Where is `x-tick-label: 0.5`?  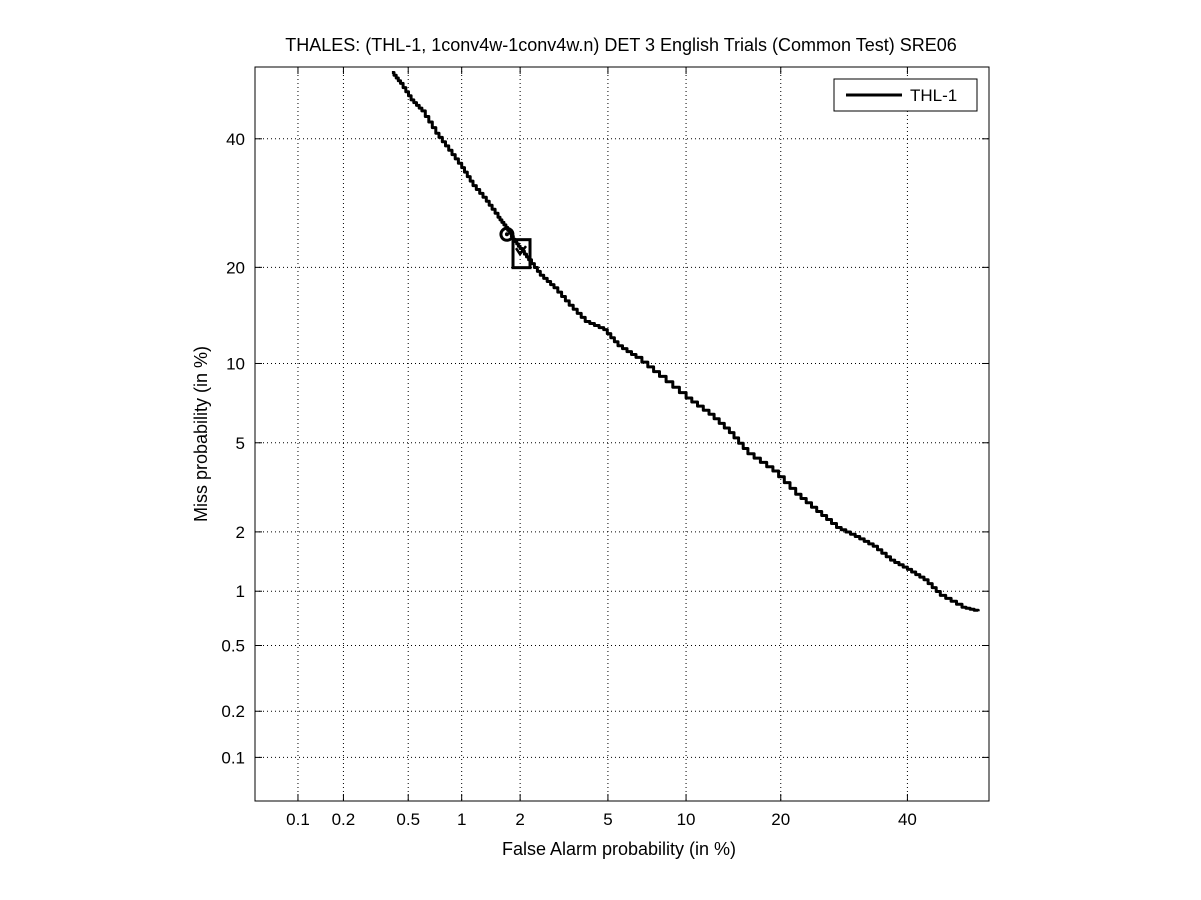
x-tick-label: 0.5 is located at coordinates (408, 819).